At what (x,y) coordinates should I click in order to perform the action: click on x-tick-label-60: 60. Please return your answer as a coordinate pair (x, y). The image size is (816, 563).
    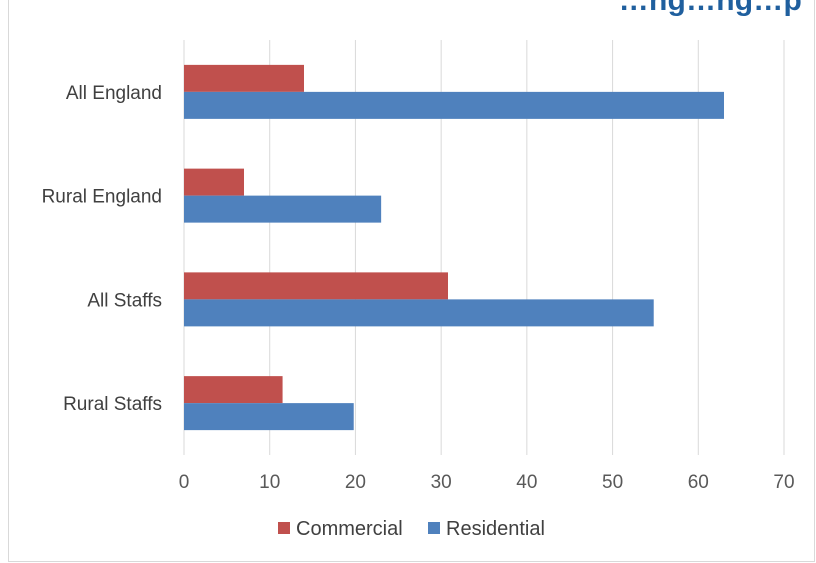
    Looking at the image, I should click on (698, 482).